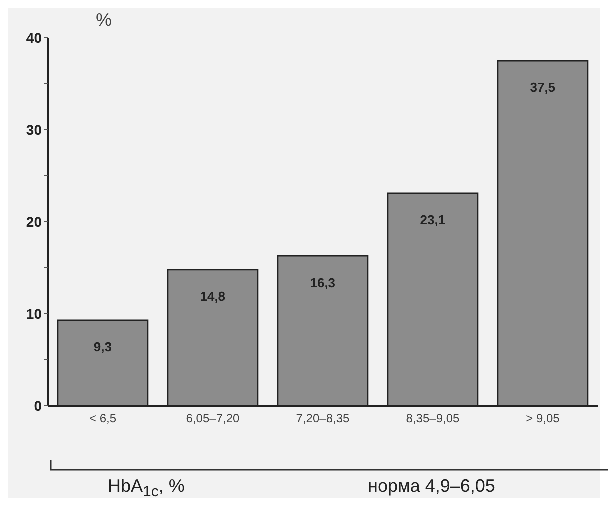  I want to click on y-tick-label: 40, so click(34, 38).